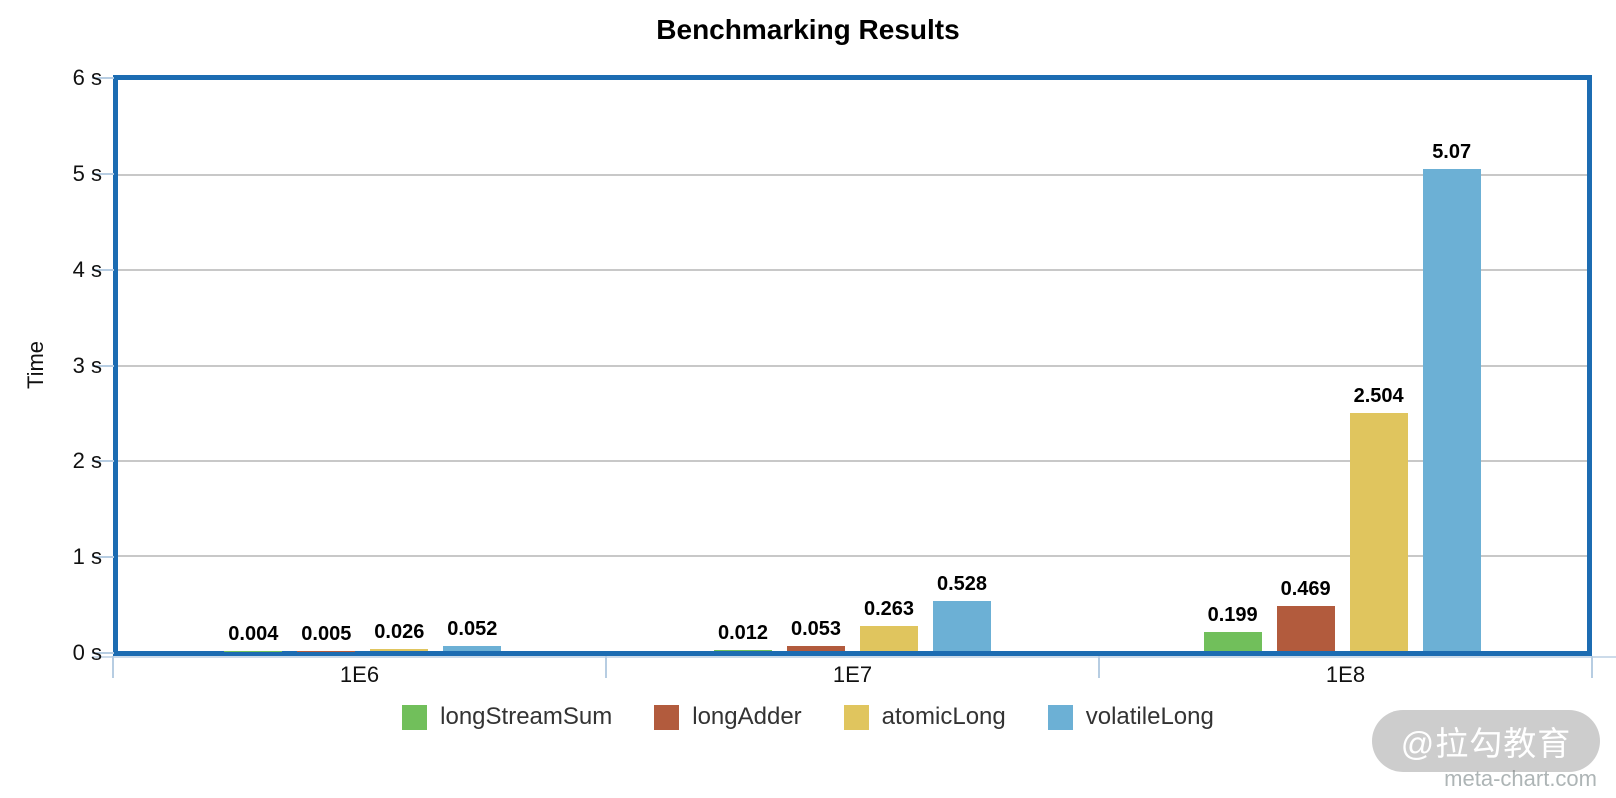  I want to click on legend-item-longAdder: longAdder, so click(728, 717).